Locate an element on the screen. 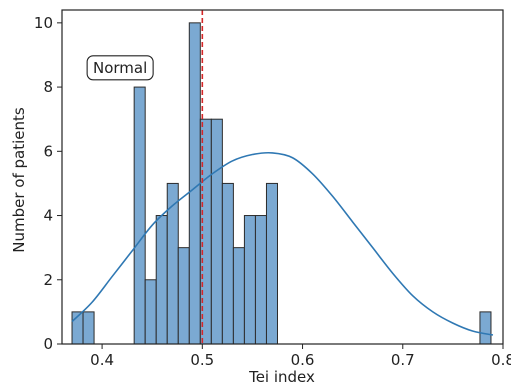  annotation-label: Normal is located at coordinates (120, 68).